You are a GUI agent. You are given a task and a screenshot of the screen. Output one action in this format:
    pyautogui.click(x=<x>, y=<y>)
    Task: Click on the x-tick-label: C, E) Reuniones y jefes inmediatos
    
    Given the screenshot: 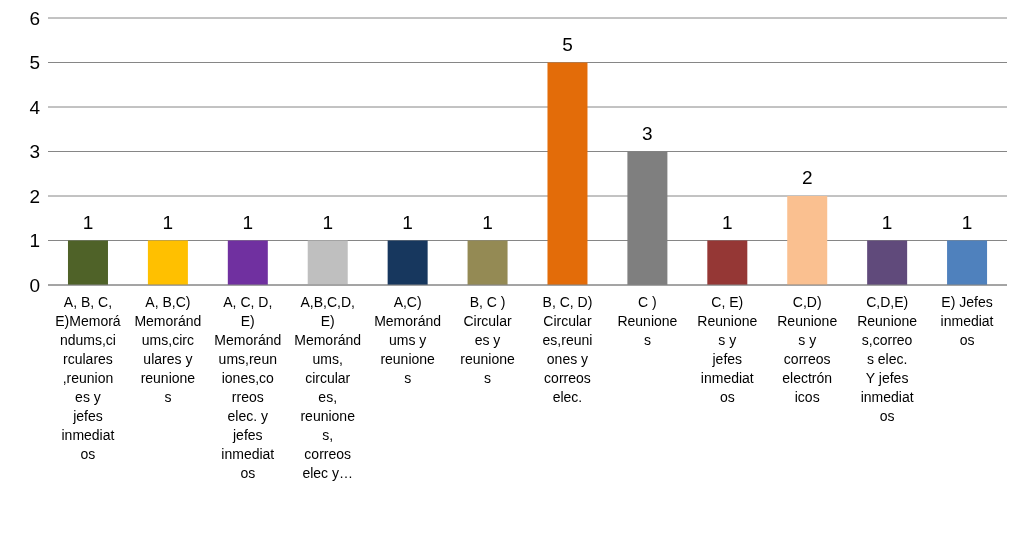 What is the action you would take?
    pyautogui.click(x=727, y=349)
    